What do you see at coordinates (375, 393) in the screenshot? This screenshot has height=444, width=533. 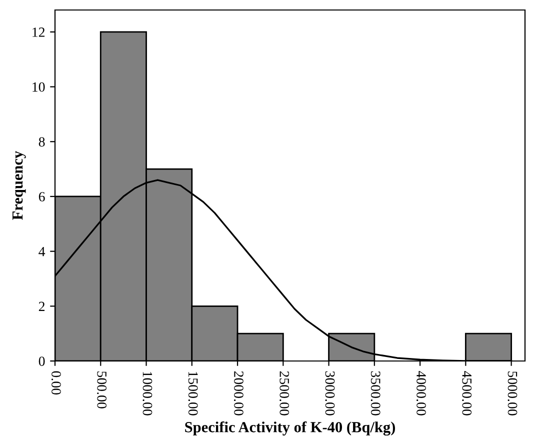 I see `x-tick-label: 3500.00` at bounding box center [375, 393].